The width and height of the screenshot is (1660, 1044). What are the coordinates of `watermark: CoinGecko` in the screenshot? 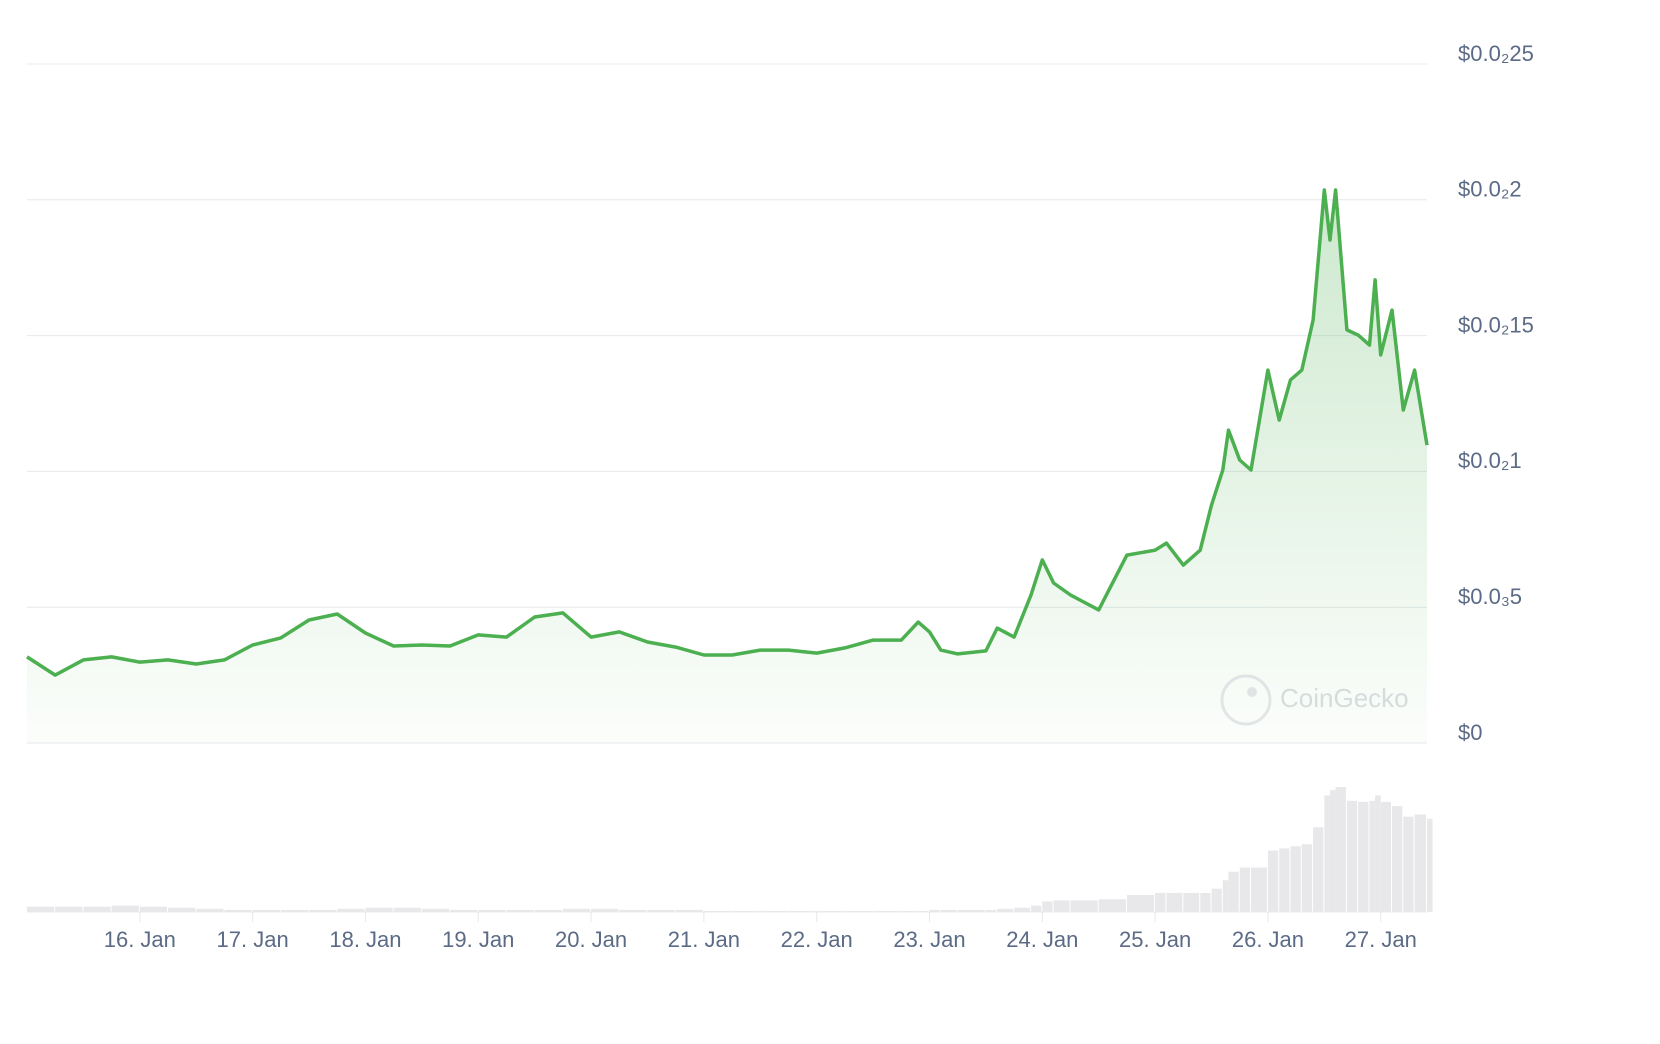 It's located at (1314, 700).